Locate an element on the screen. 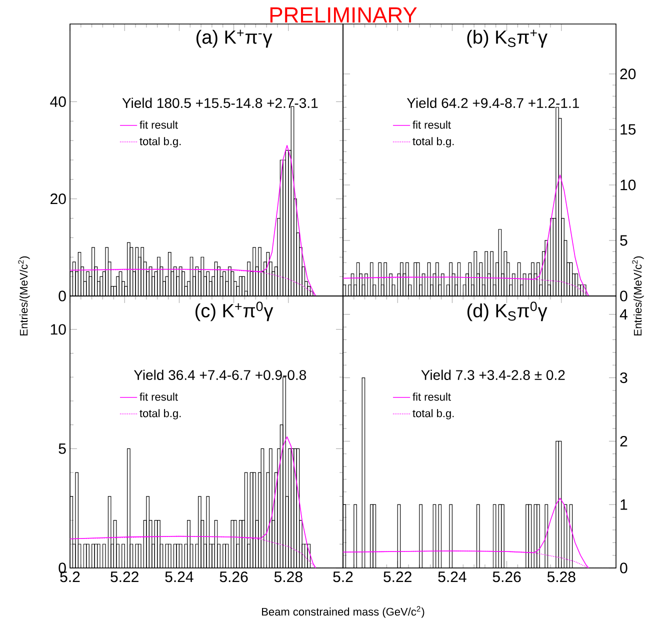 The image size is (649, 628). y-tick-label: 1 is located at coordinates (624, 504).